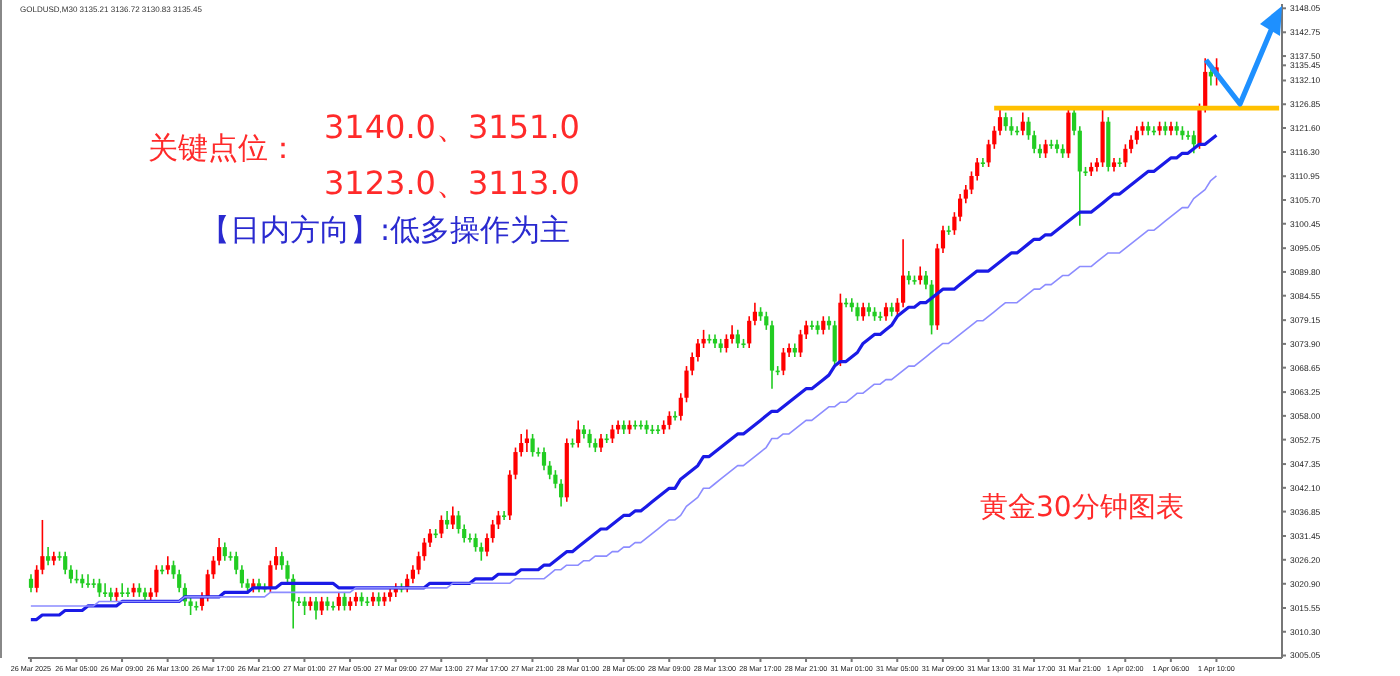 Image resolution: width=1400 pixels, height=676 pixels. What do you see at coordinates (385, 230) in the screenshot?
I see `annotation: 【日内方向】:低多操作为主` at bounding box center [385, 230].